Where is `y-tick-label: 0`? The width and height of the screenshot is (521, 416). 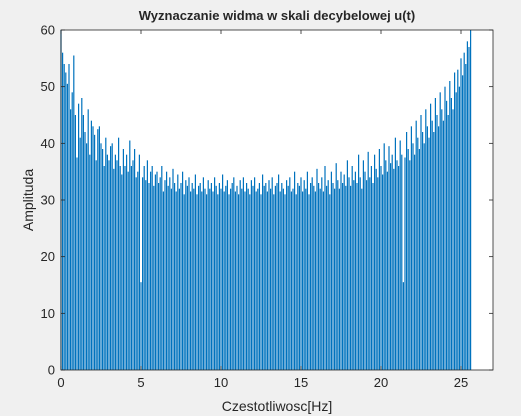
y-tick-label: 0 is located at coordinates (51, 370).